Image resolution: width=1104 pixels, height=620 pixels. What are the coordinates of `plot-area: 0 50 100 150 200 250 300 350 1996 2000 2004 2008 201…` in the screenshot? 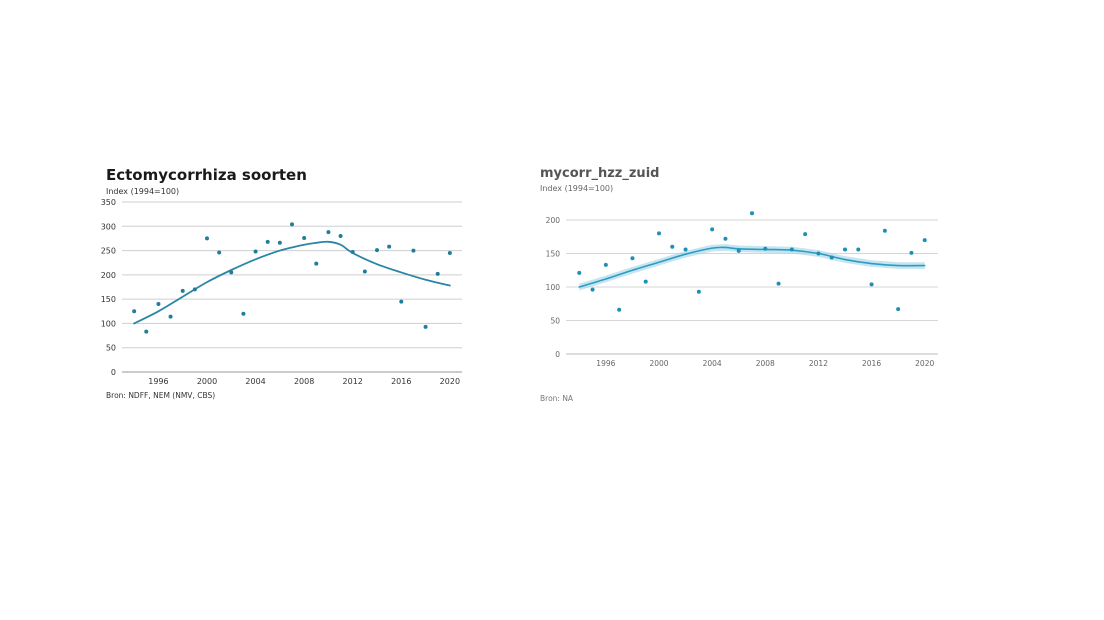 It's located at (281, 292).